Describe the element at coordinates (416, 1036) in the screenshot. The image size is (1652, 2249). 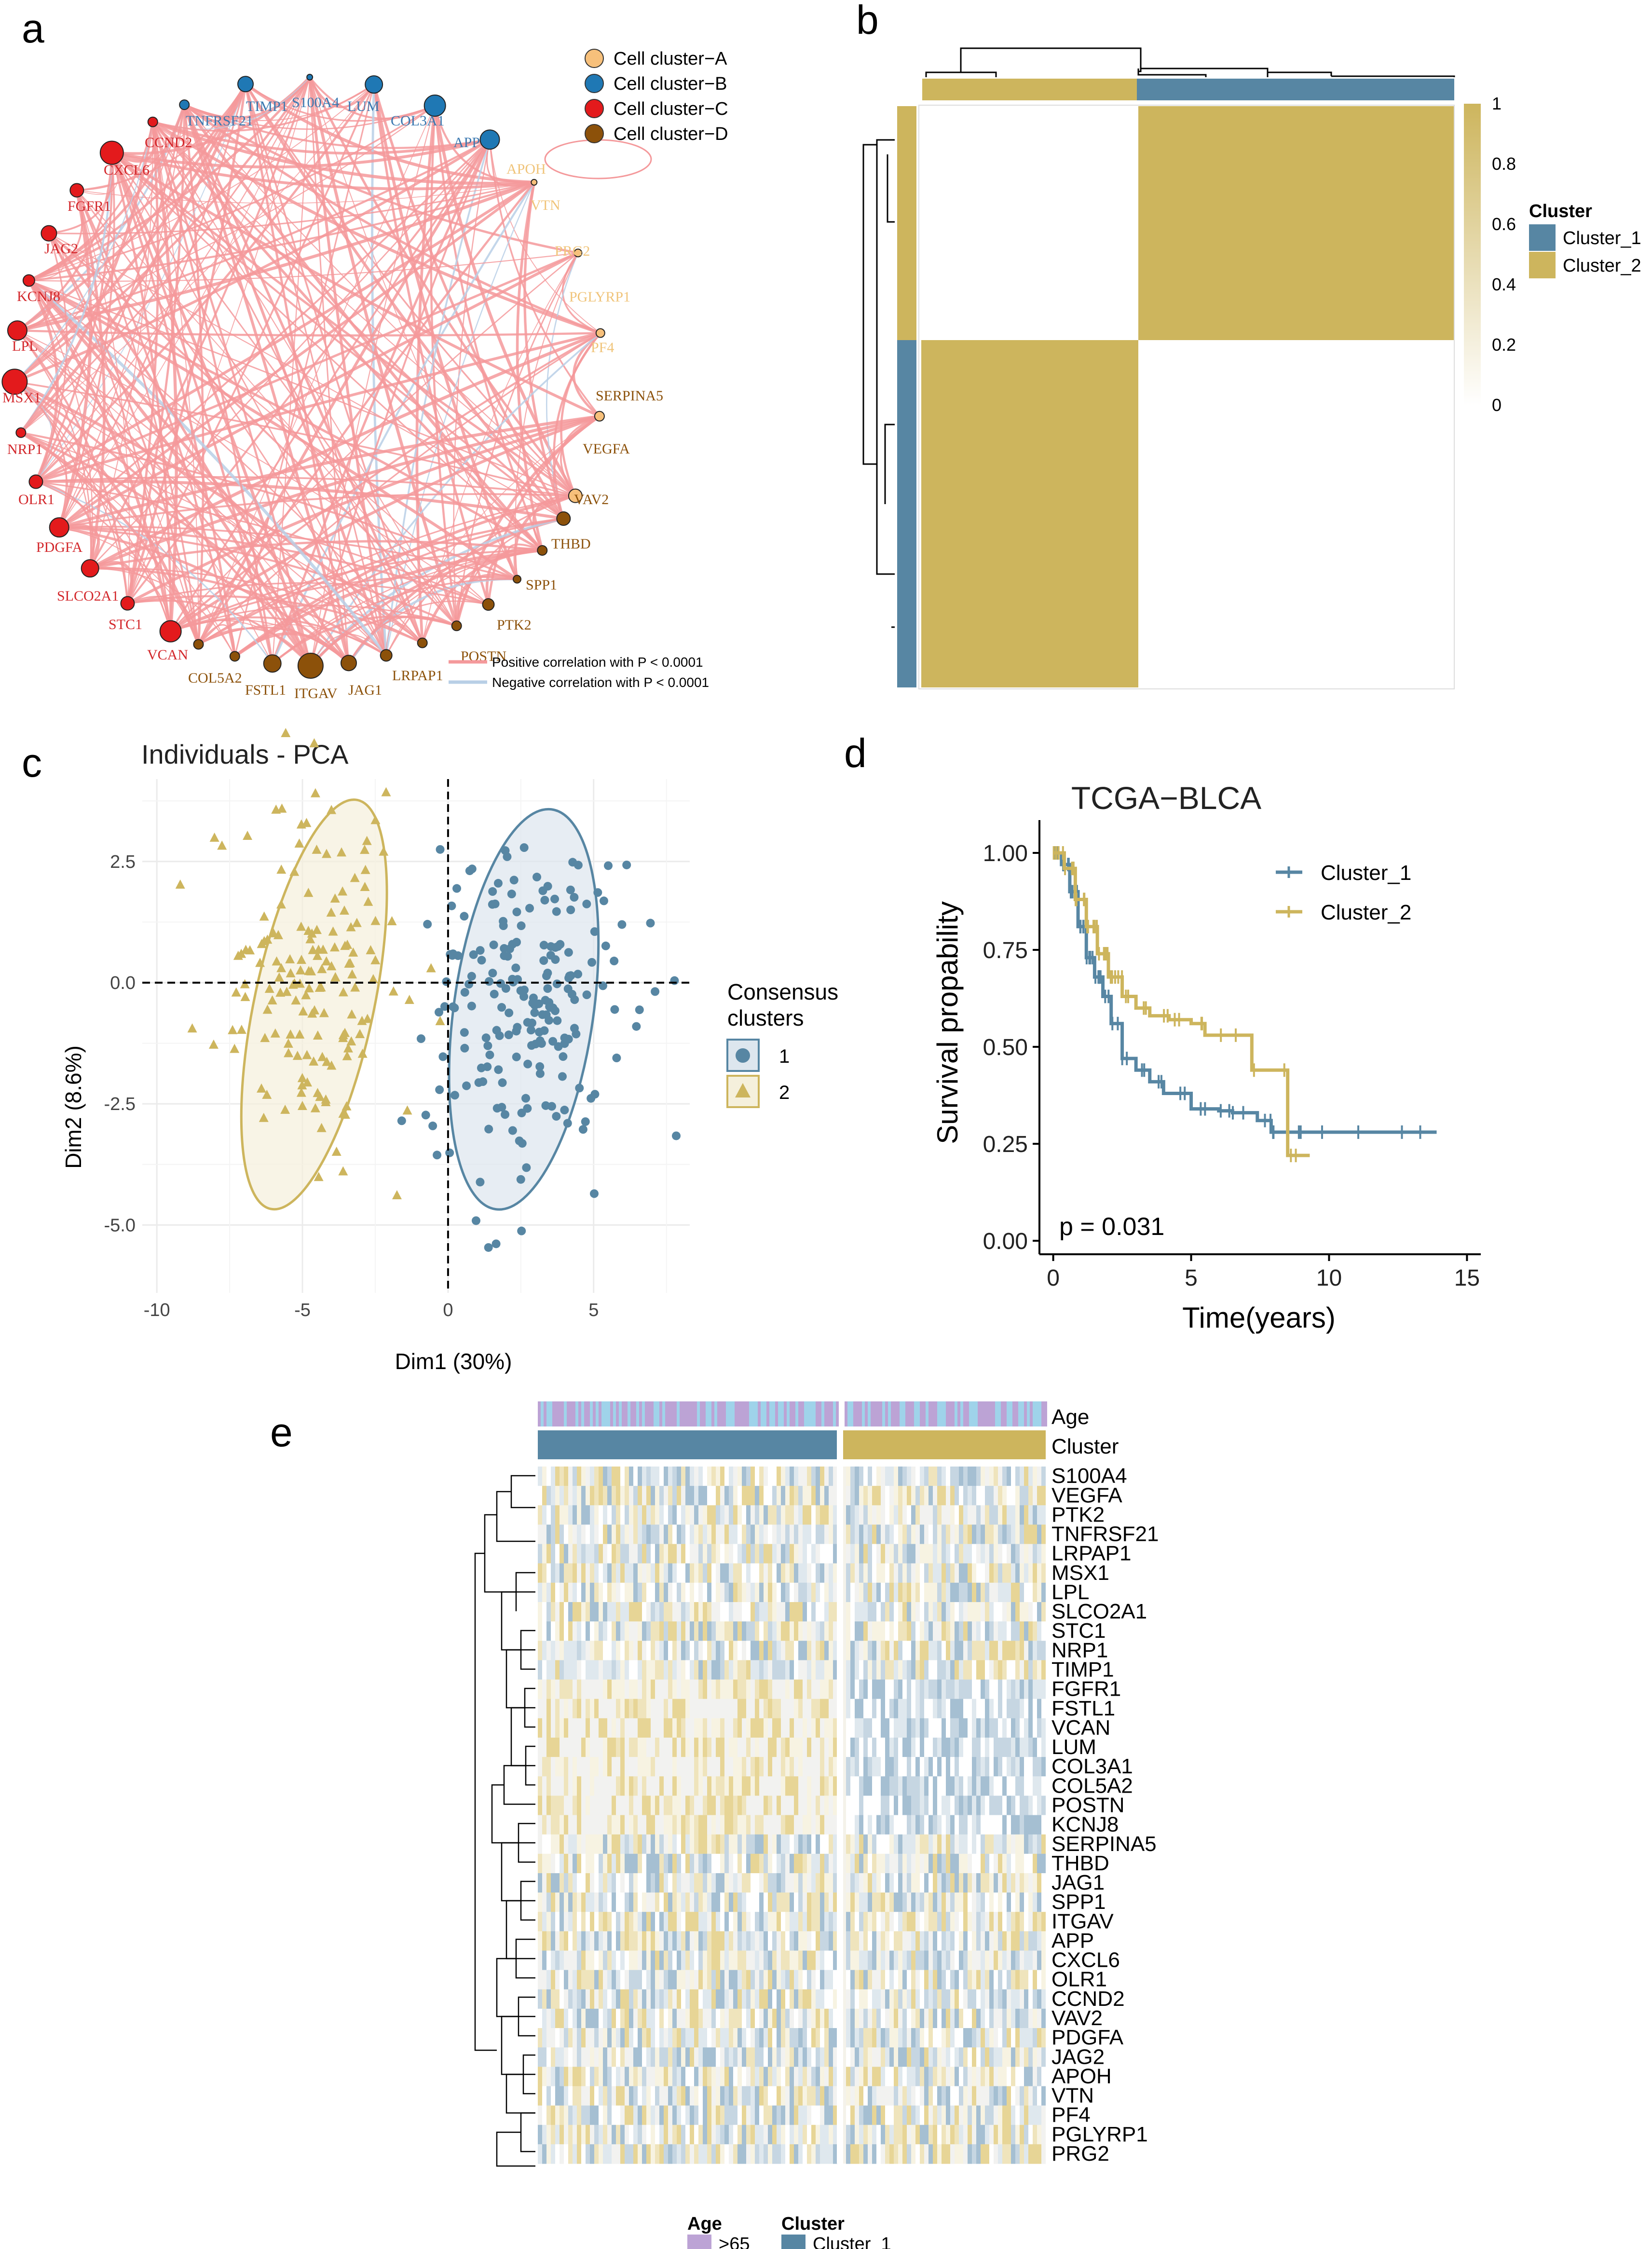
I see `pca-plot-background` at that location.